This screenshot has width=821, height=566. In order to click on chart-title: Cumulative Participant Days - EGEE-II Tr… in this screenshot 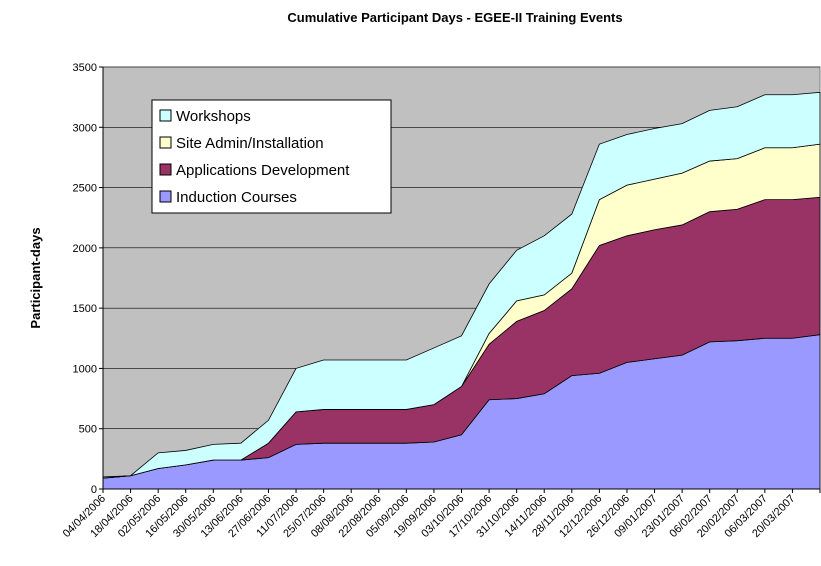, I will do `click(454, 17)`.